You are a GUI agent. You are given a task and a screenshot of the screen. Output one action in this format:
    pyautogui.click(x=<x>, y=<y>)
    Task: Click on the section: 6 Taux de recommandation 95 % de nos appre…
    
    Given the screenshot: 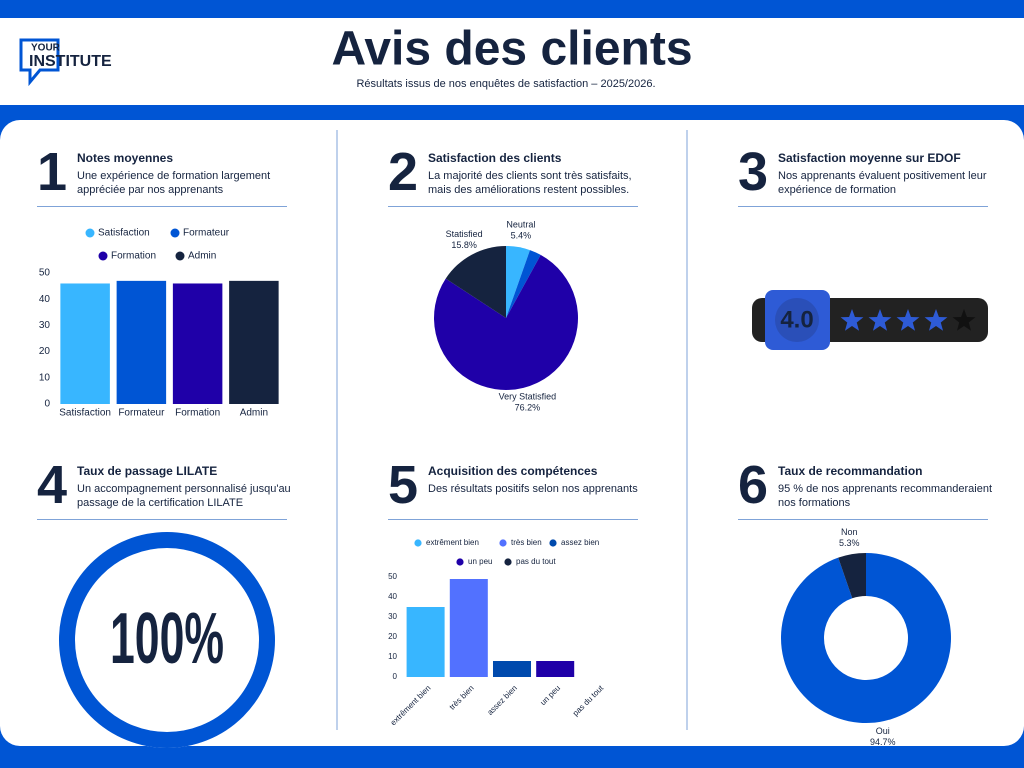 What is the action you would take?
    pyautogui.click(x=865, y=487)
    